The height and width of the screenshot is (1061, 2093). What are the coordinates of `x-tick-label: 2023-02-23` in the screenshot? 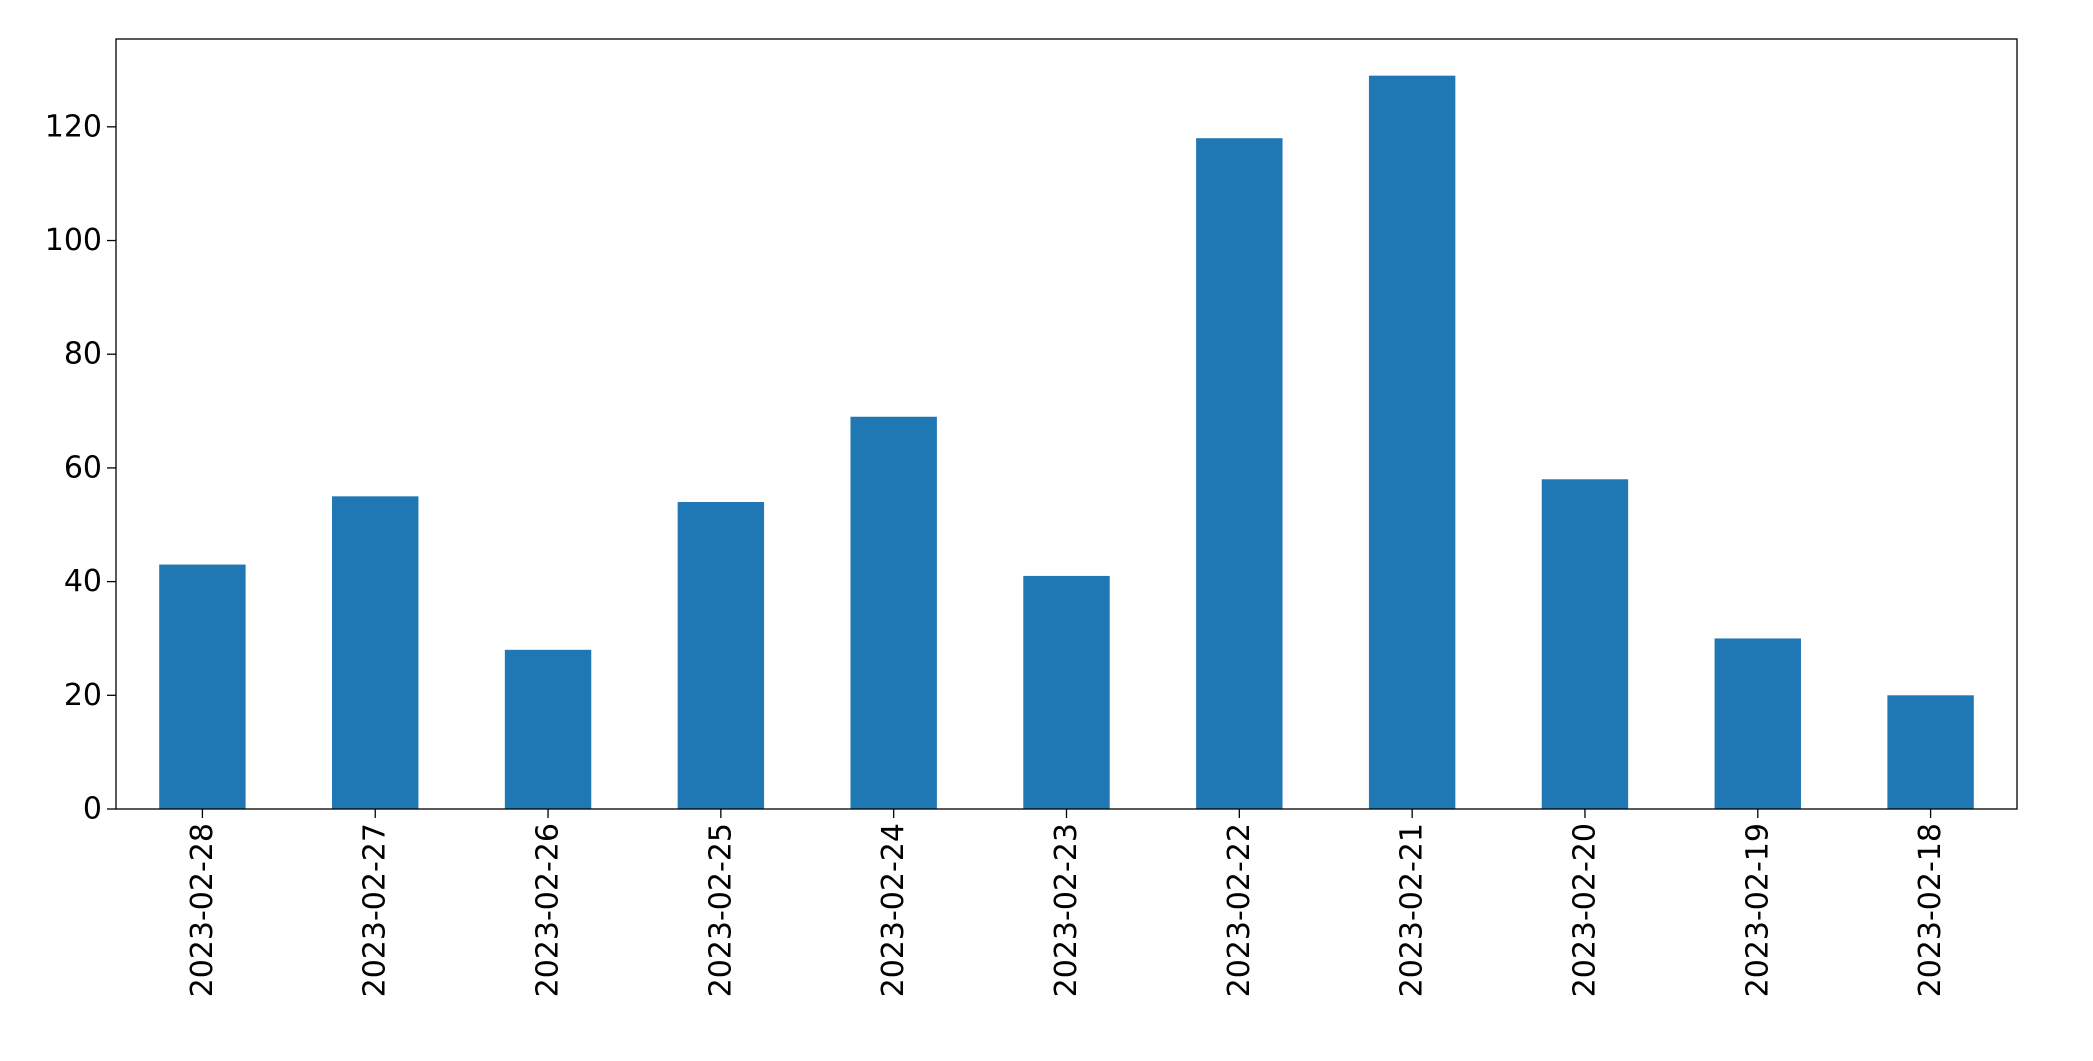 It's located at (1066, 910).